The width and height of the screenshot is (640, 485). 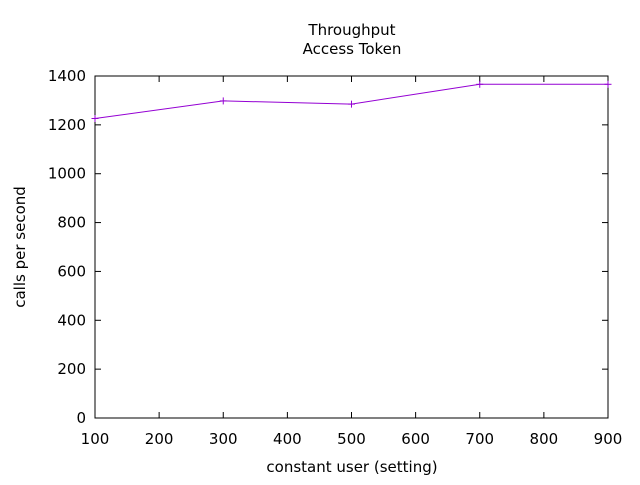 I want to click on x-tick-label: 800, so click(x=544, y=439).